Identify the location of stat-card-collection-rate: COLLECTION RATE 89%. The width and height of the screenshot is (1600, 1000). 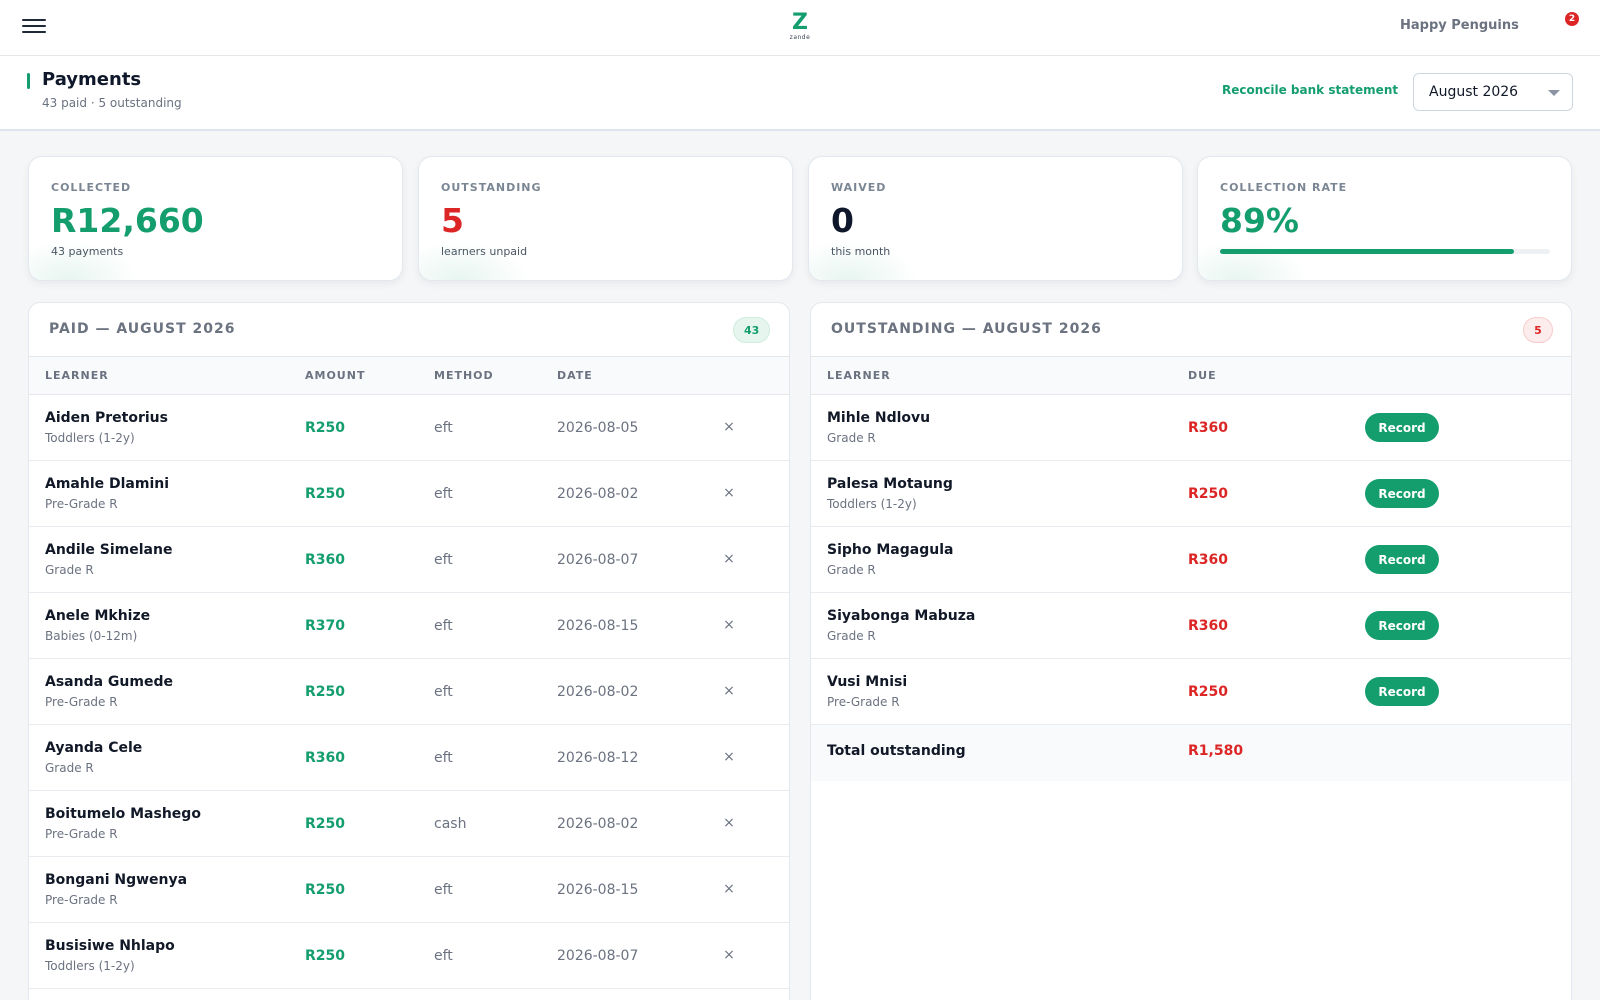
(1384, 218).